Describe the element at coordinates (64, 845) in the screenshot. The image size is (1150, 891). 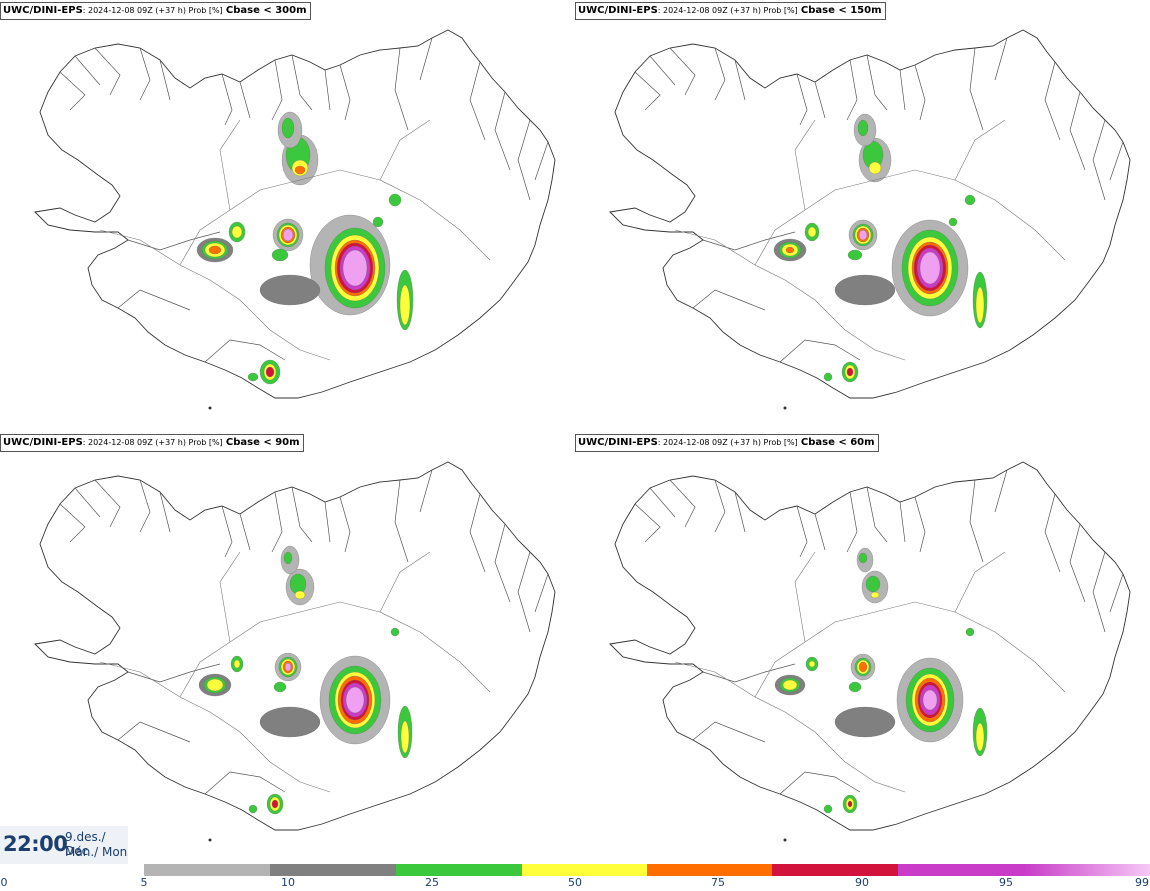
I see `valid-time-box: 22:00 9.des./ Dec Mán./ Mon` at that location.